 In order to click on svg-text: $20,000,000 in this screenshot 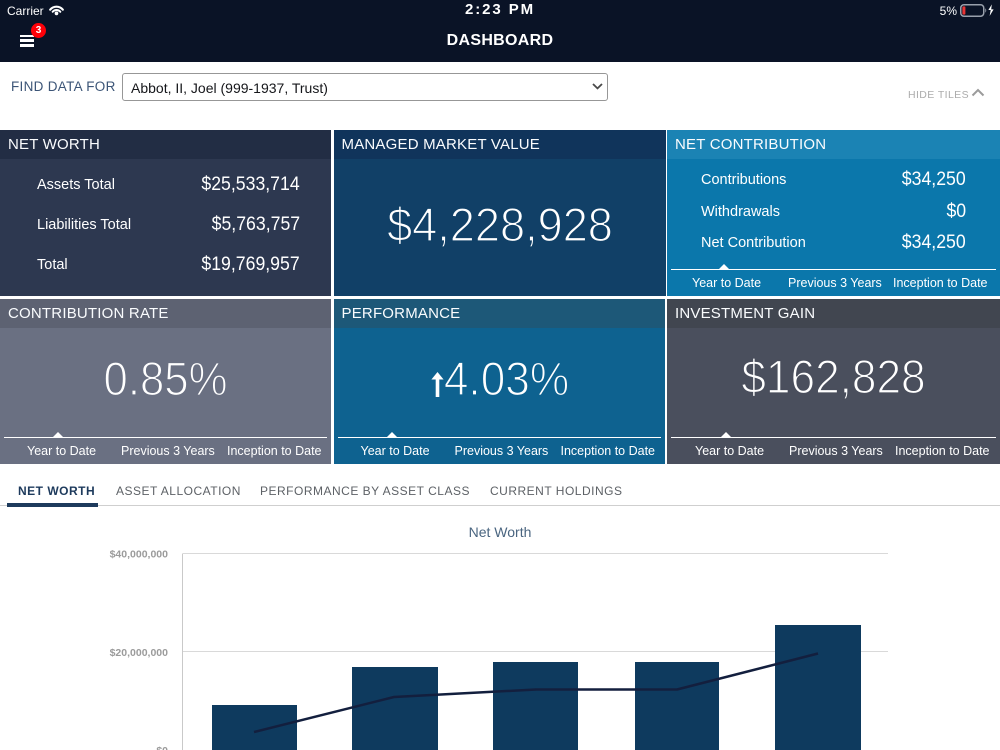, I will do `click(139, 653)`.